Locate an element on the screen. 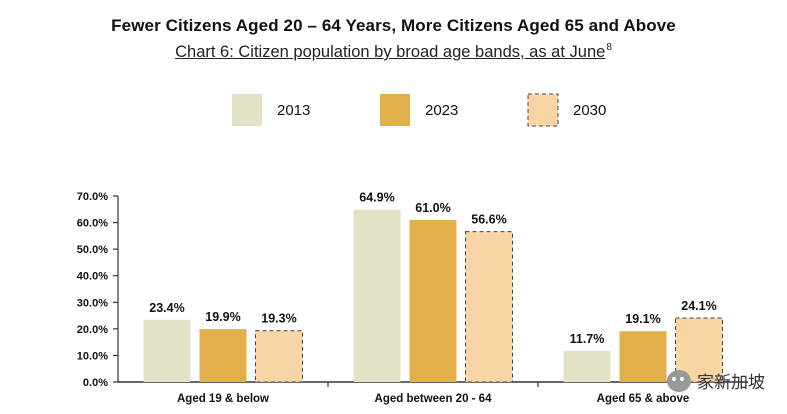 This screenshot has width=787, height=414. legend-swatch-2030 is located at coordinates (543, 110).